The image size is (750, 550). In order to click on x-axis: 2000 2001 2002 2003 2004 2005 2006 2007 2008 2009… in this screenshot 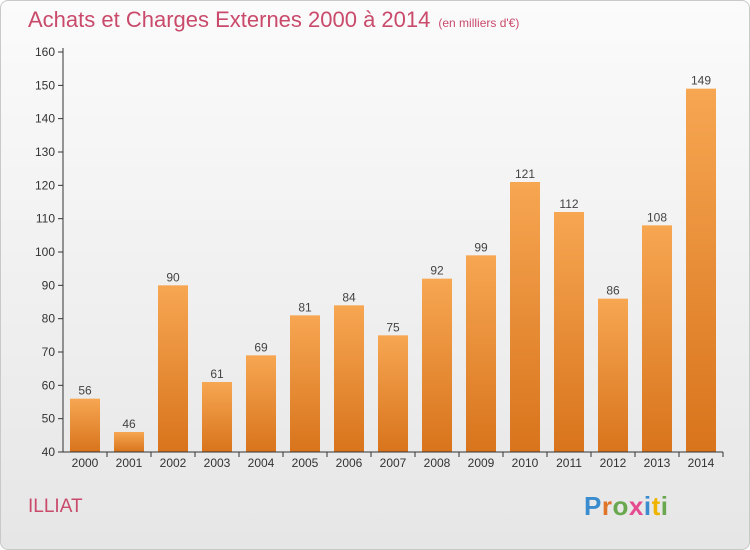, I will do `click(393, 460)`.